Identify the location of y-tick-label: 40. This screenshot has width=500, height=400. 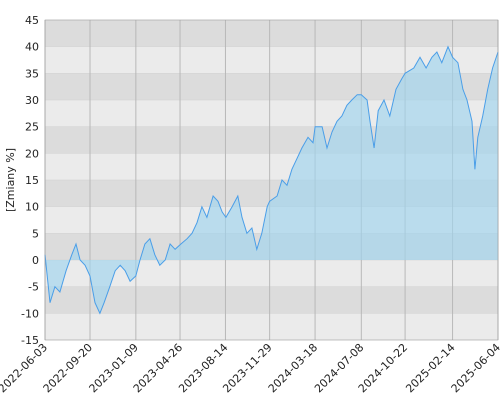
(32, 47).